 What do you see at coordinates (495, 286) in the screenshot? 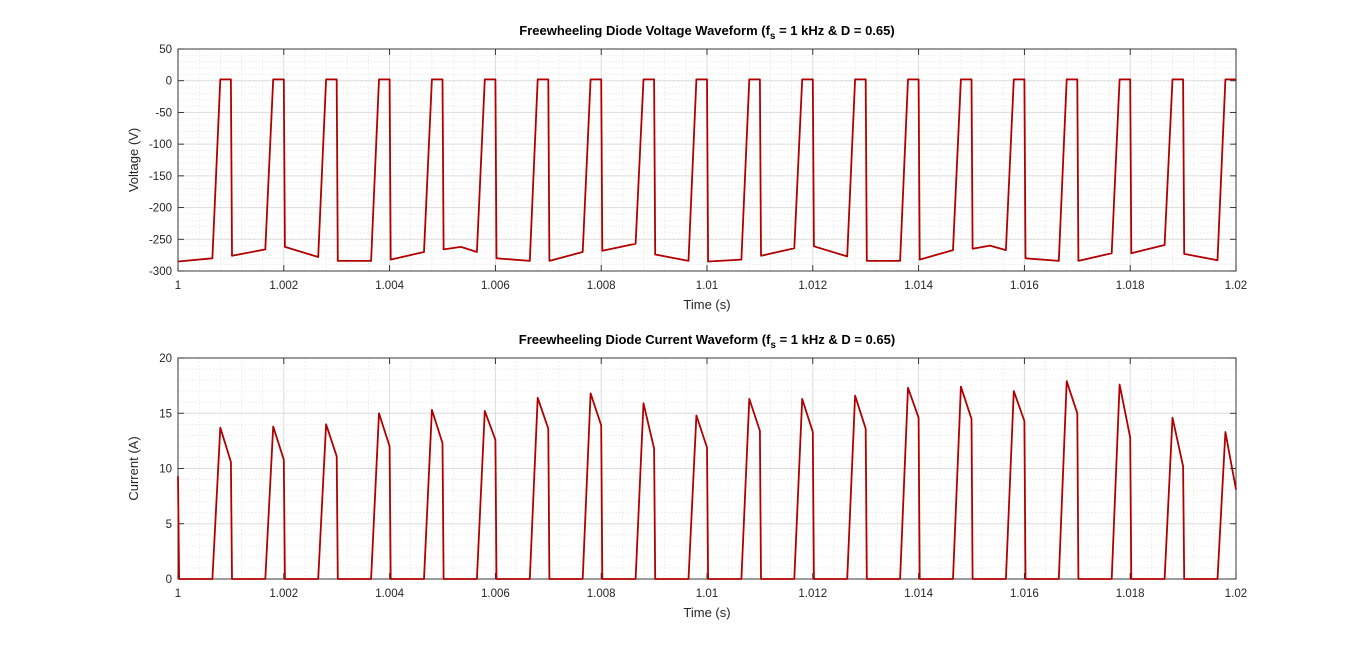
I see `voltage-x-tick-label: 1.006` at bounding box center [495, 286].